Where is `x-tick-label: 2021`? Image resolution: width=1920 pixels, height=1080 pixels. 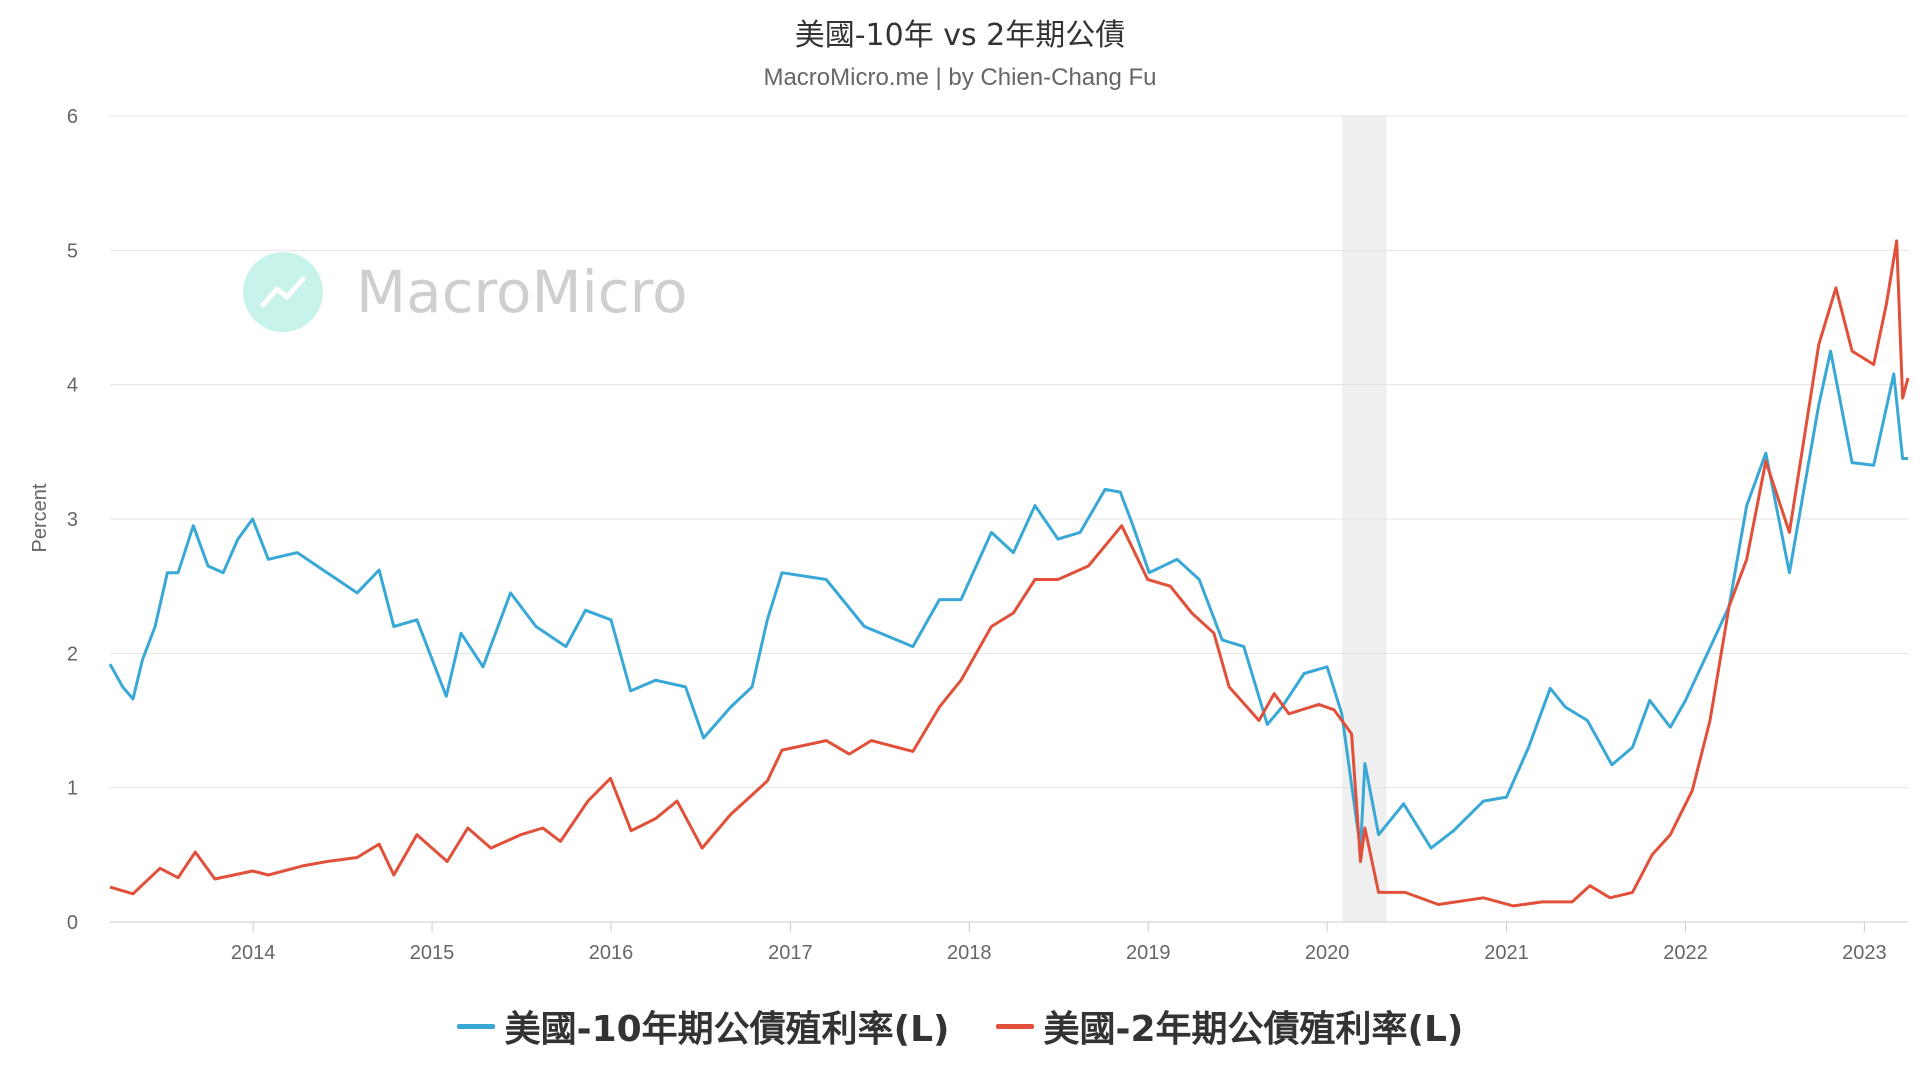
x-tick-label: 2021 is located at coordinates (1506, 953).